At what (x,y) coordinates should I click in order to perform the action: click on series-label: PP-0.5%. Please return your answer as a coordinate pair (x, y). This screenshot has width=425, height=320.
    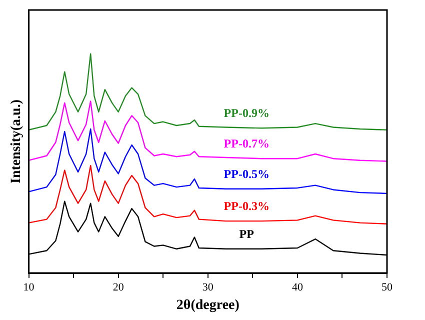
    Looking at the image, I should click on (247, 173).